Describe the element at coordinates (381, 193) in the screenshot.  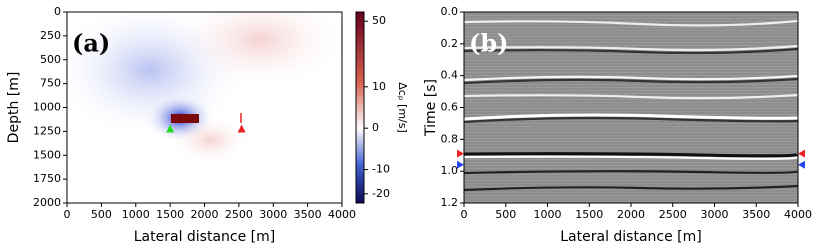
I see `colorbar-tick-label: -20` at that location.